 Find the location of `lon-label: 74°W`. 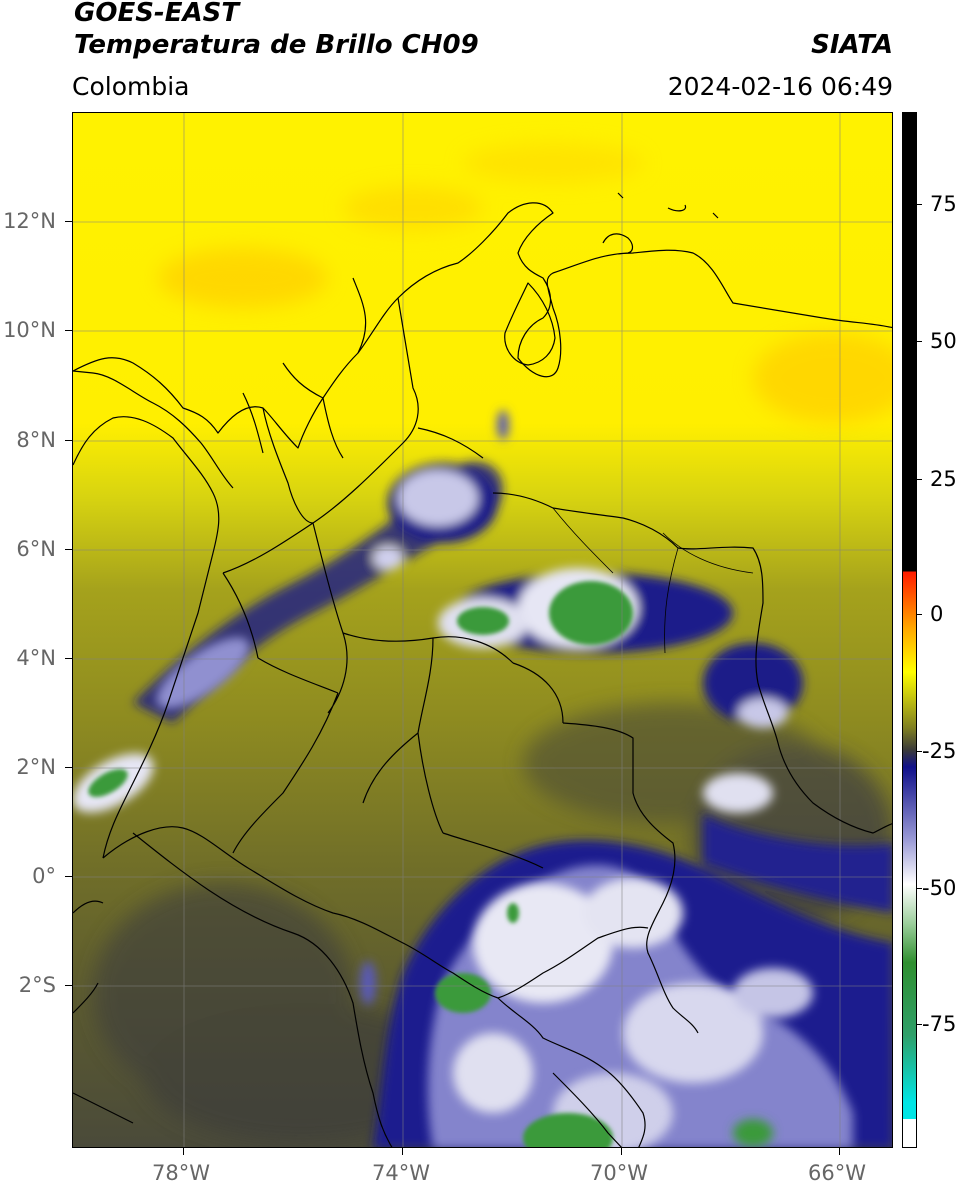

lon-label: 74°W is located at coordinates (401, 1173).